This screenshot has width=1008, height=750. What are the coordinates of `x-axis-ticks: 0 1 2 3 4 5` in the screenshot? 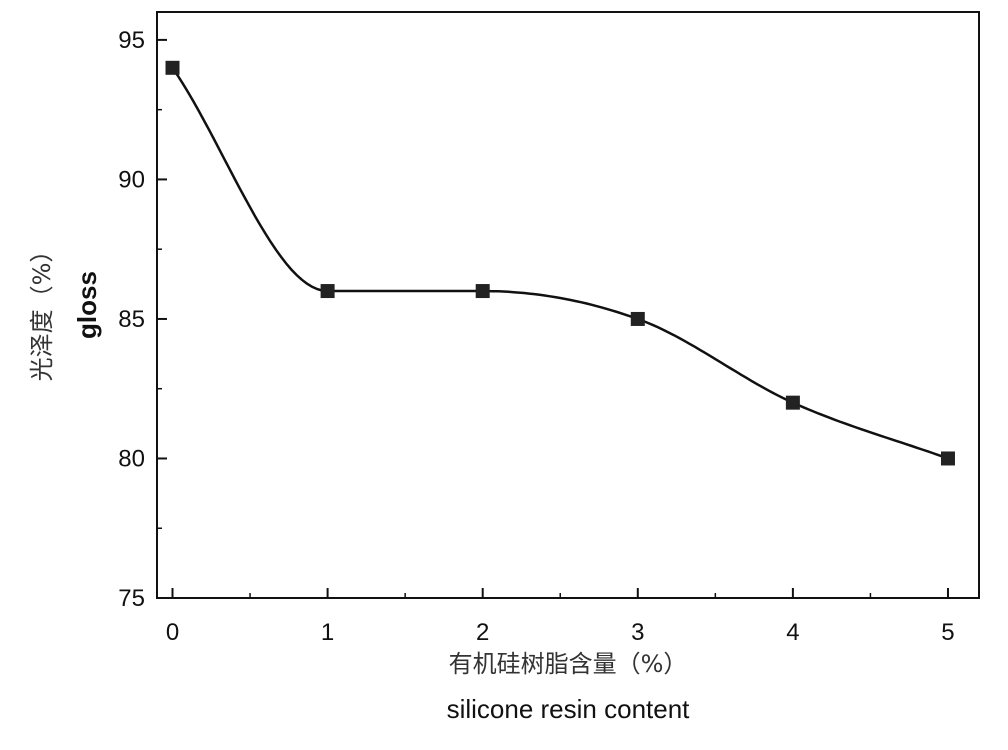 It's located at (560, 617).